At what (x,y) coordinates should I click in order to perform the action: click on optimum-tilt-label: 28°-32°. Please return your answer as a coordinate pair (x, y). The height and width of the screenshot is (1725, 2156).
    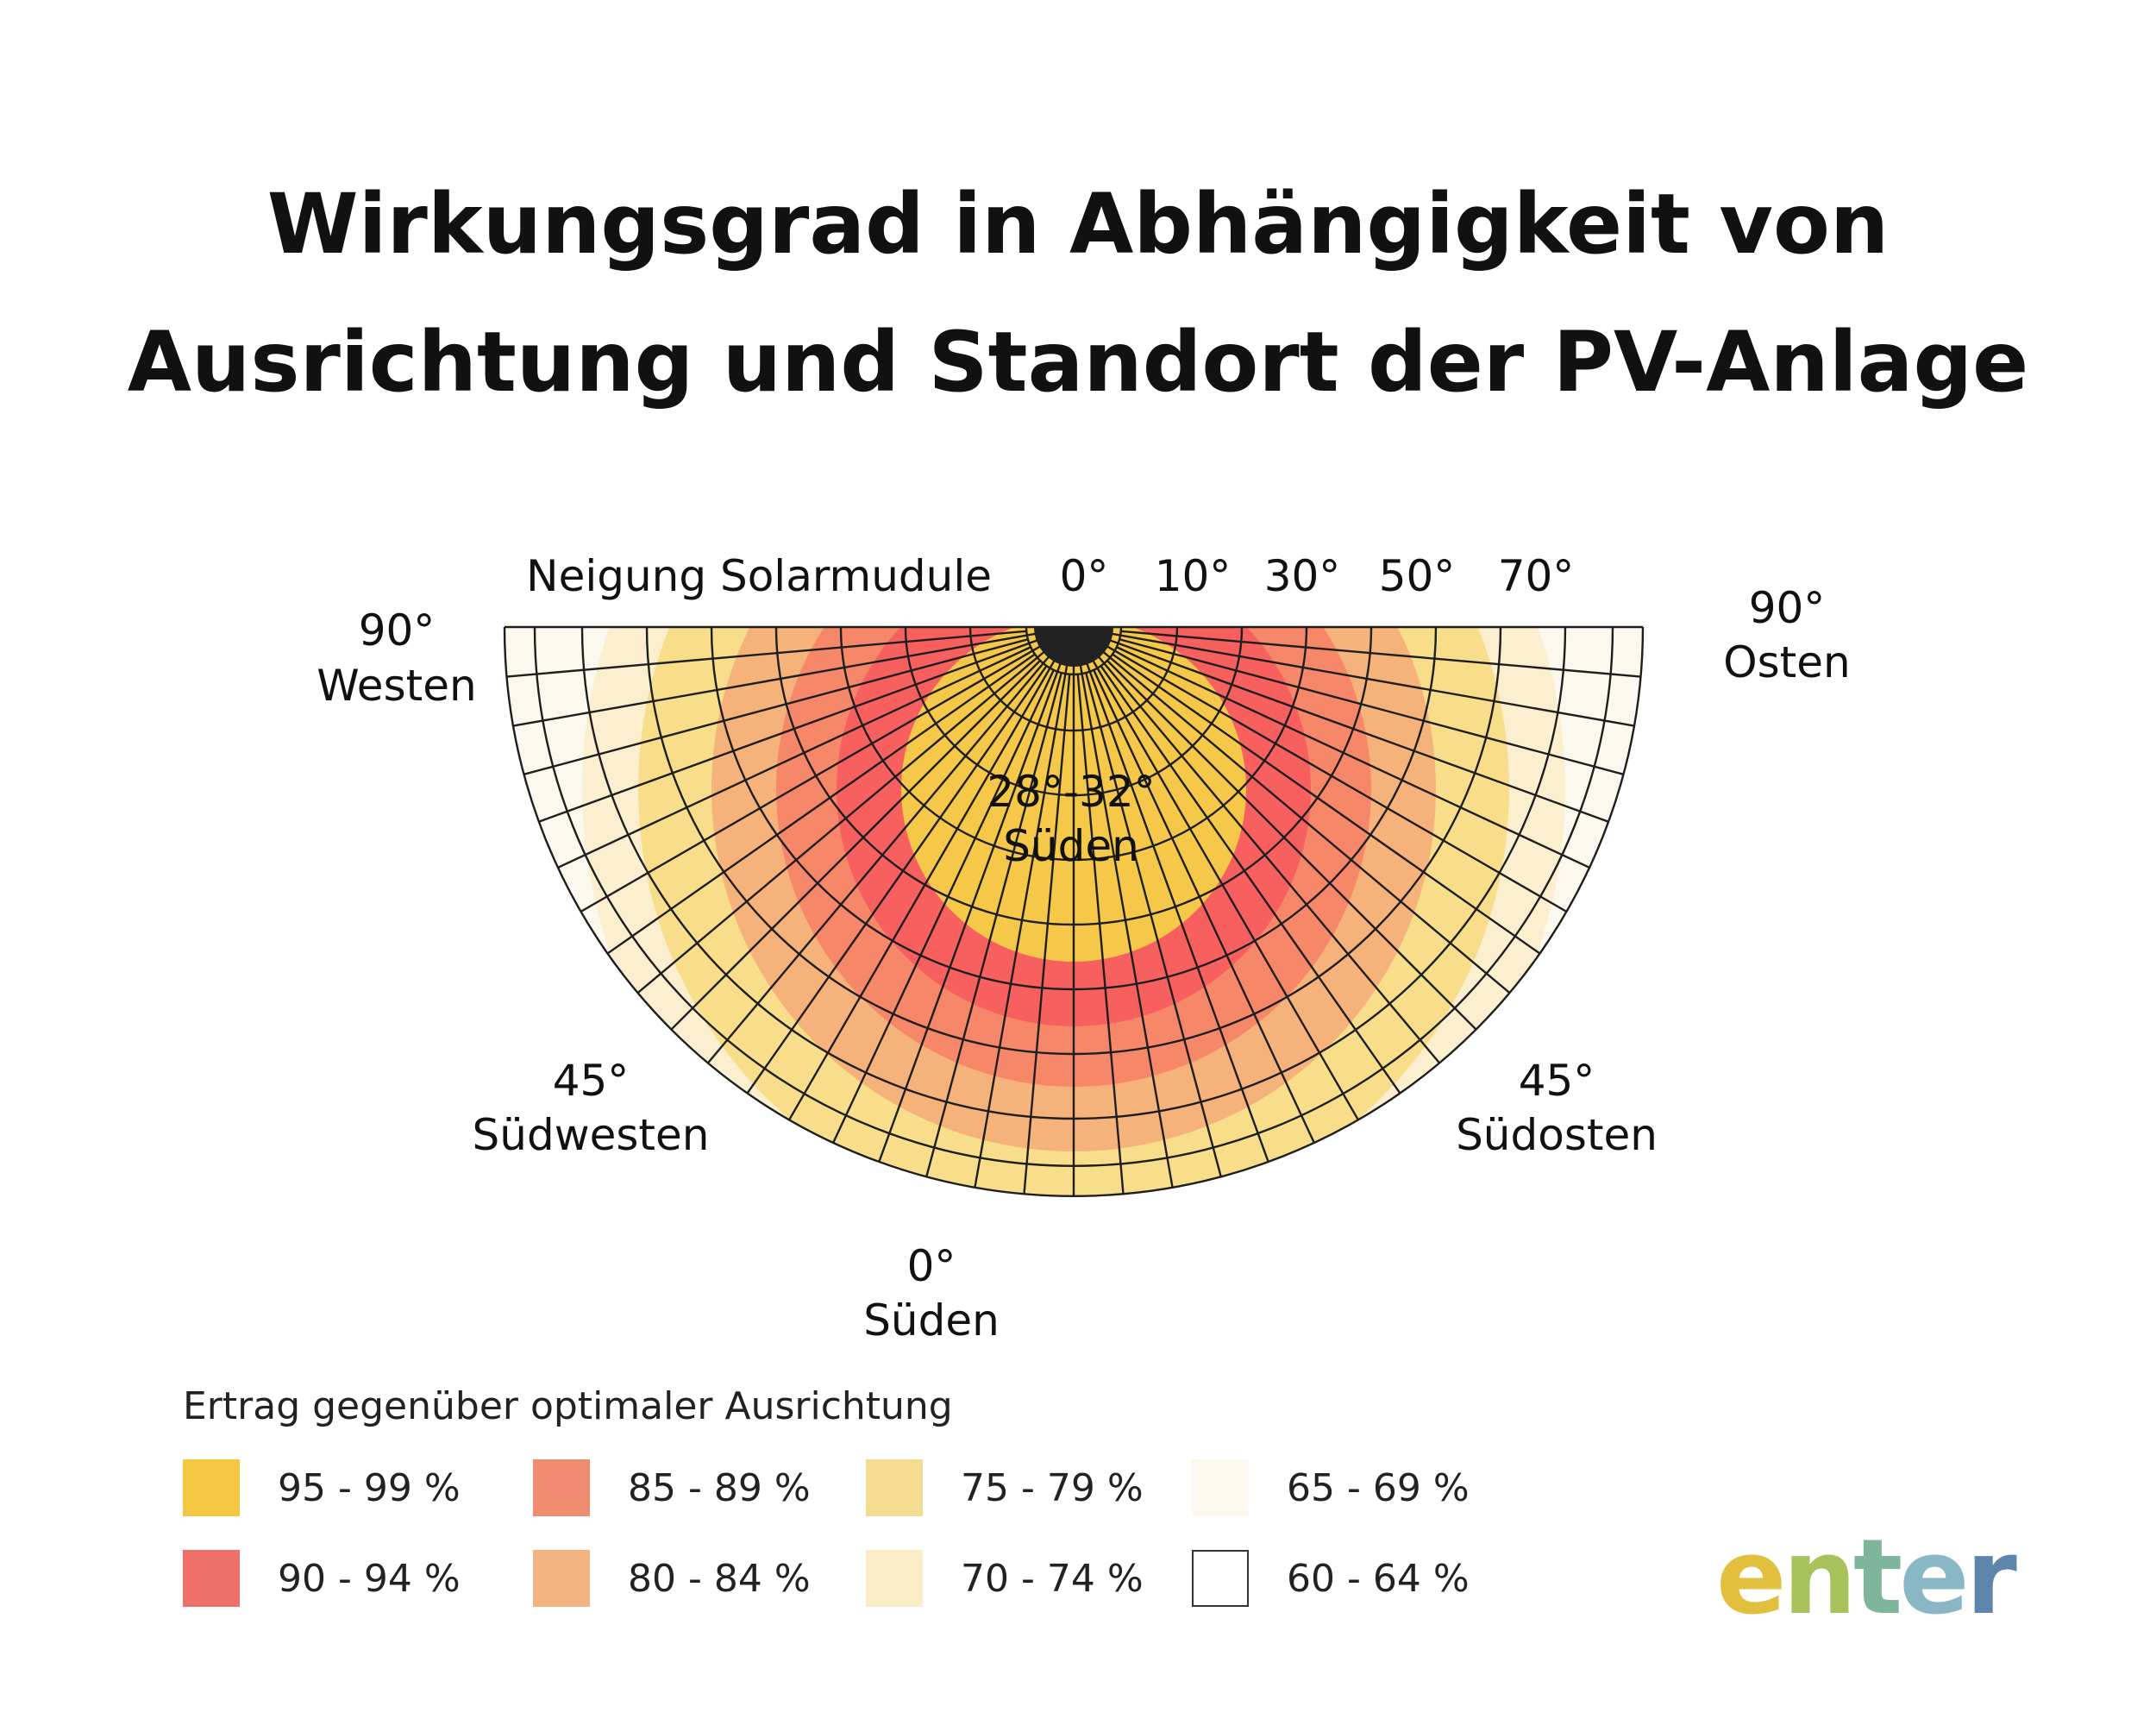
    Looking at the image, I should click on (1071, 792).